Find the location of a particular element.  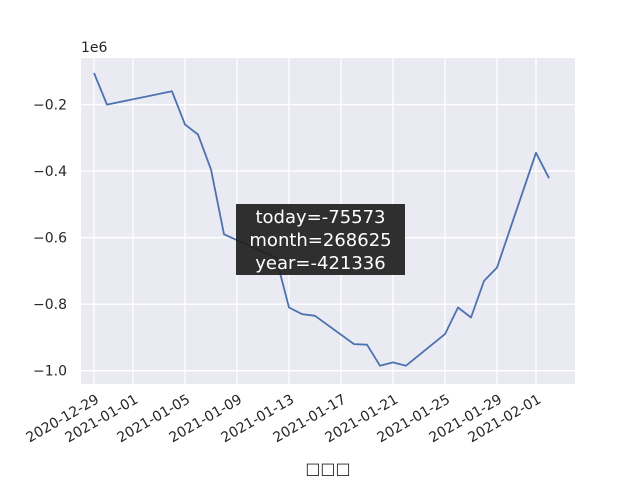

y-tick-label: −0.4 is located at coordinates (50, 172).